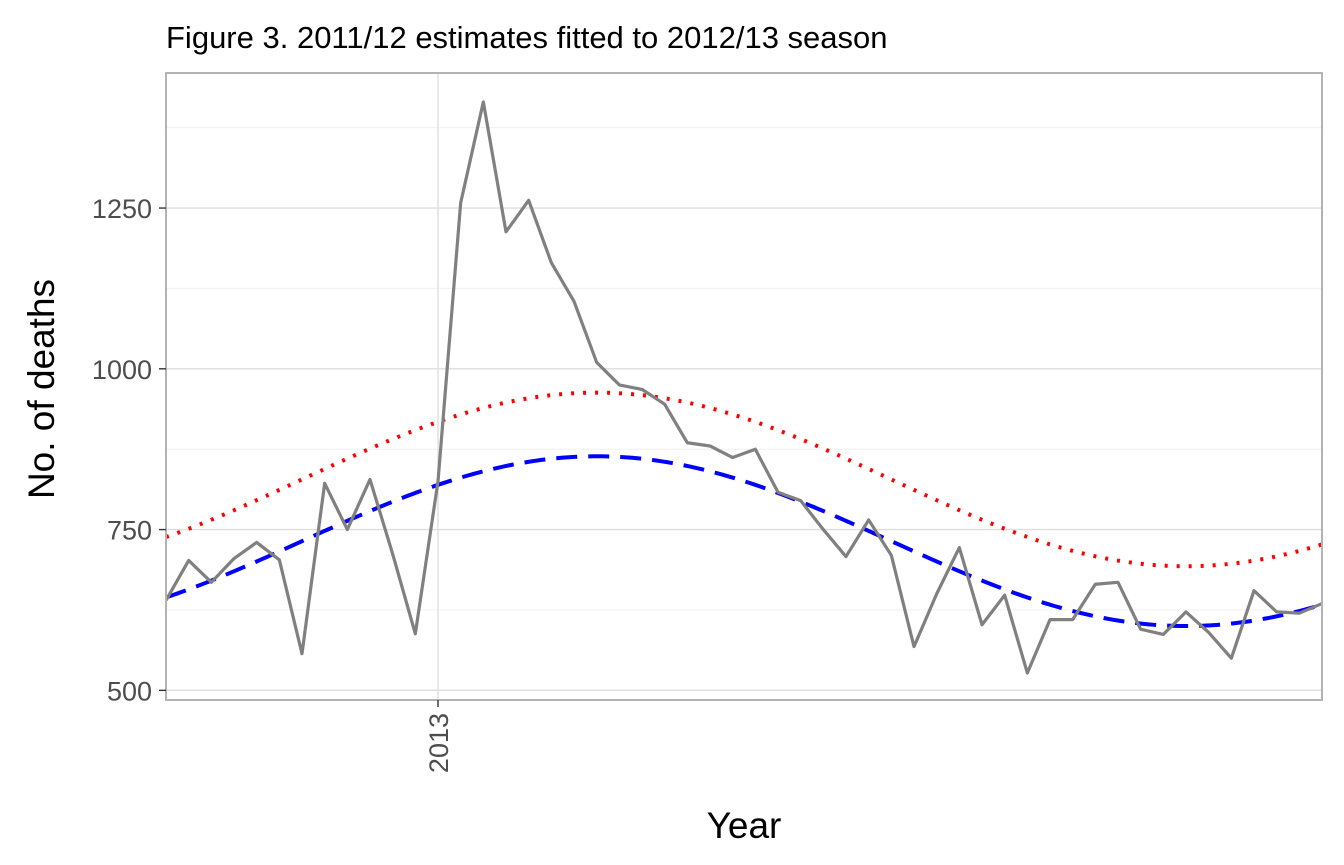  I want to click on x-tick-label: 2013, so click(439, 743).